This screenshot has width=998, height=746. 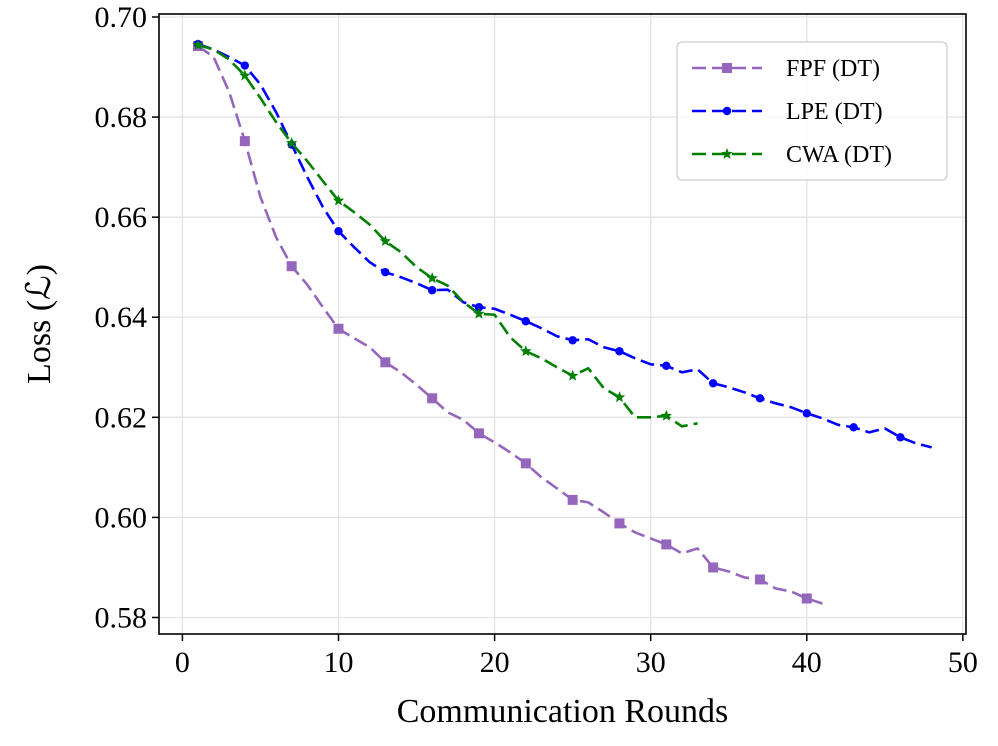 What do you see at coordinates (833, 69) in the screenshot?
I see `legend-label: FPF (DT)` at bounding box center [833, 69].